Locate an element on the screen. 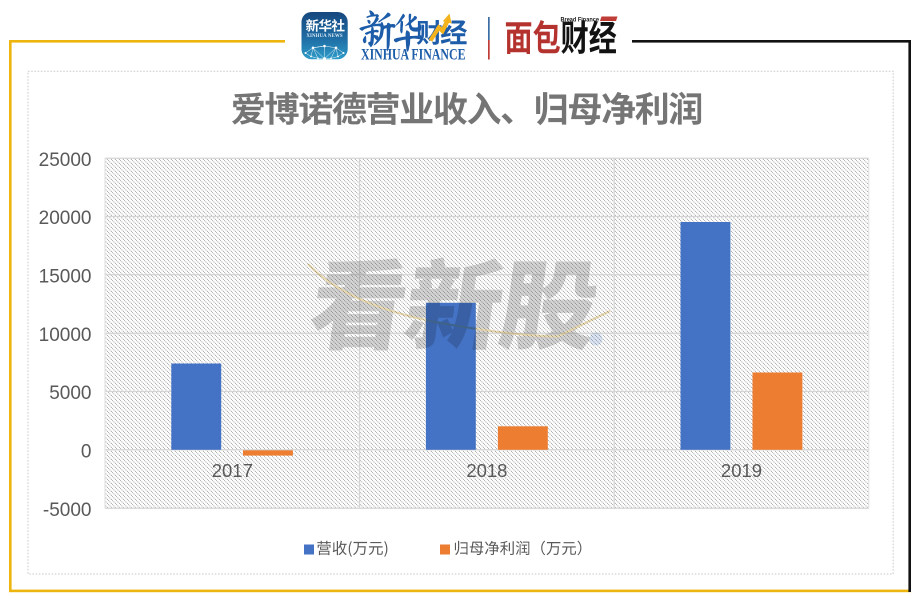  svg-text: -5000 is located at coordinates (67, 510).